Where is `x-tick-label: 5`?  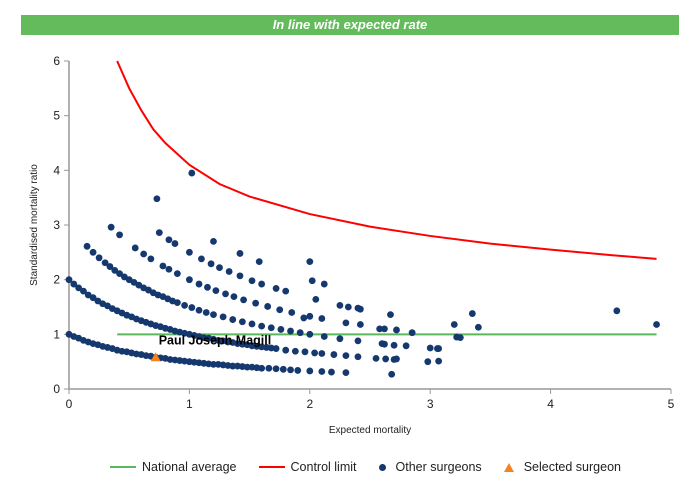
x-tick-label: 5 is located at coordinates (671, 404).